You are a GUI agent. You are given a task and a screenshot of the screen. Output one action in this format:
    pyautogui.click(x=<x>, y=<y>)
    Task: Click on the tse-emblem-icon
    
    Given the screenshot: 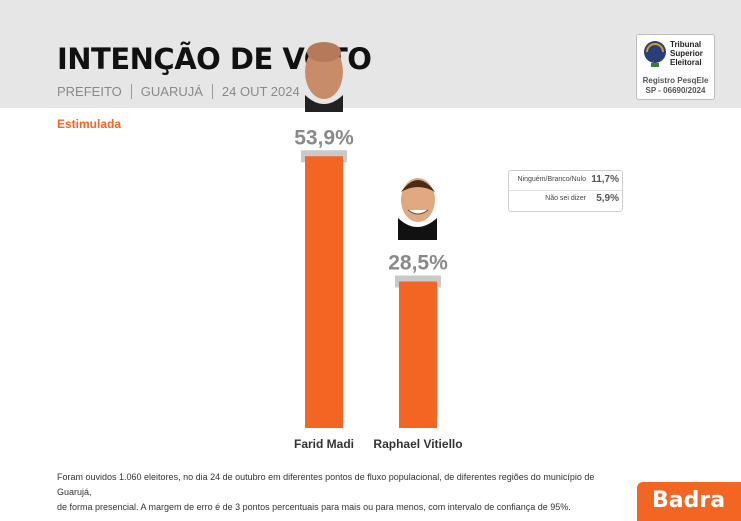 What is the action you would take?
    pyautogui.click(x=655, y=54)
    